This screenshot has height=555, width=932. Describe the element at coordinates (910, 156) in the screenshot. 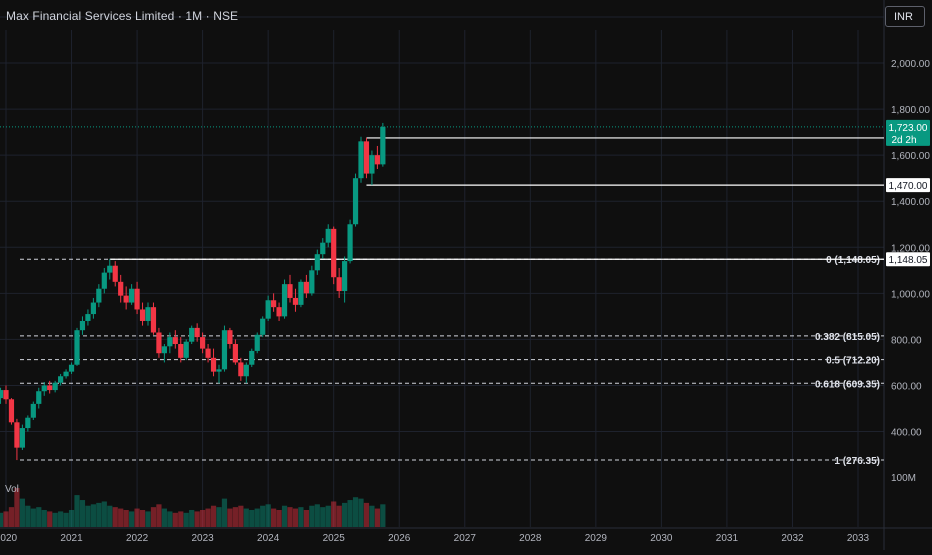

I see `y-tick-label: 1,600.00` at that location.